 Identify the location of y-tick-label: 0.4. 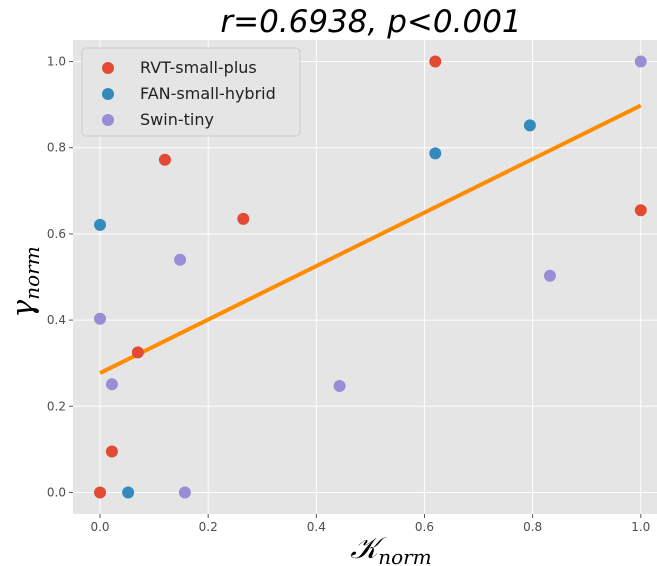
(56, 320).